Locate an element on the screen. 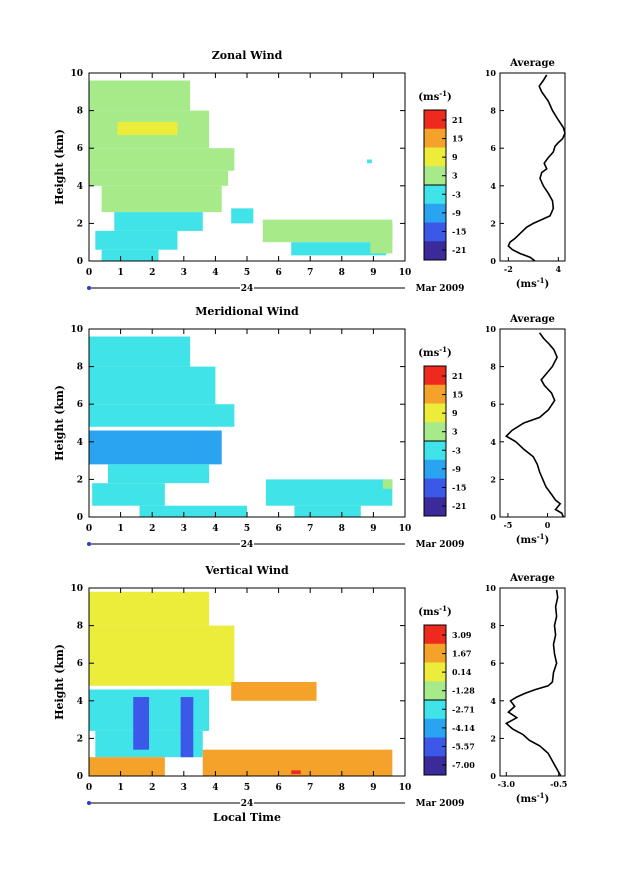  average-y-tick-label: 2 is located at coordinates (493, 479).